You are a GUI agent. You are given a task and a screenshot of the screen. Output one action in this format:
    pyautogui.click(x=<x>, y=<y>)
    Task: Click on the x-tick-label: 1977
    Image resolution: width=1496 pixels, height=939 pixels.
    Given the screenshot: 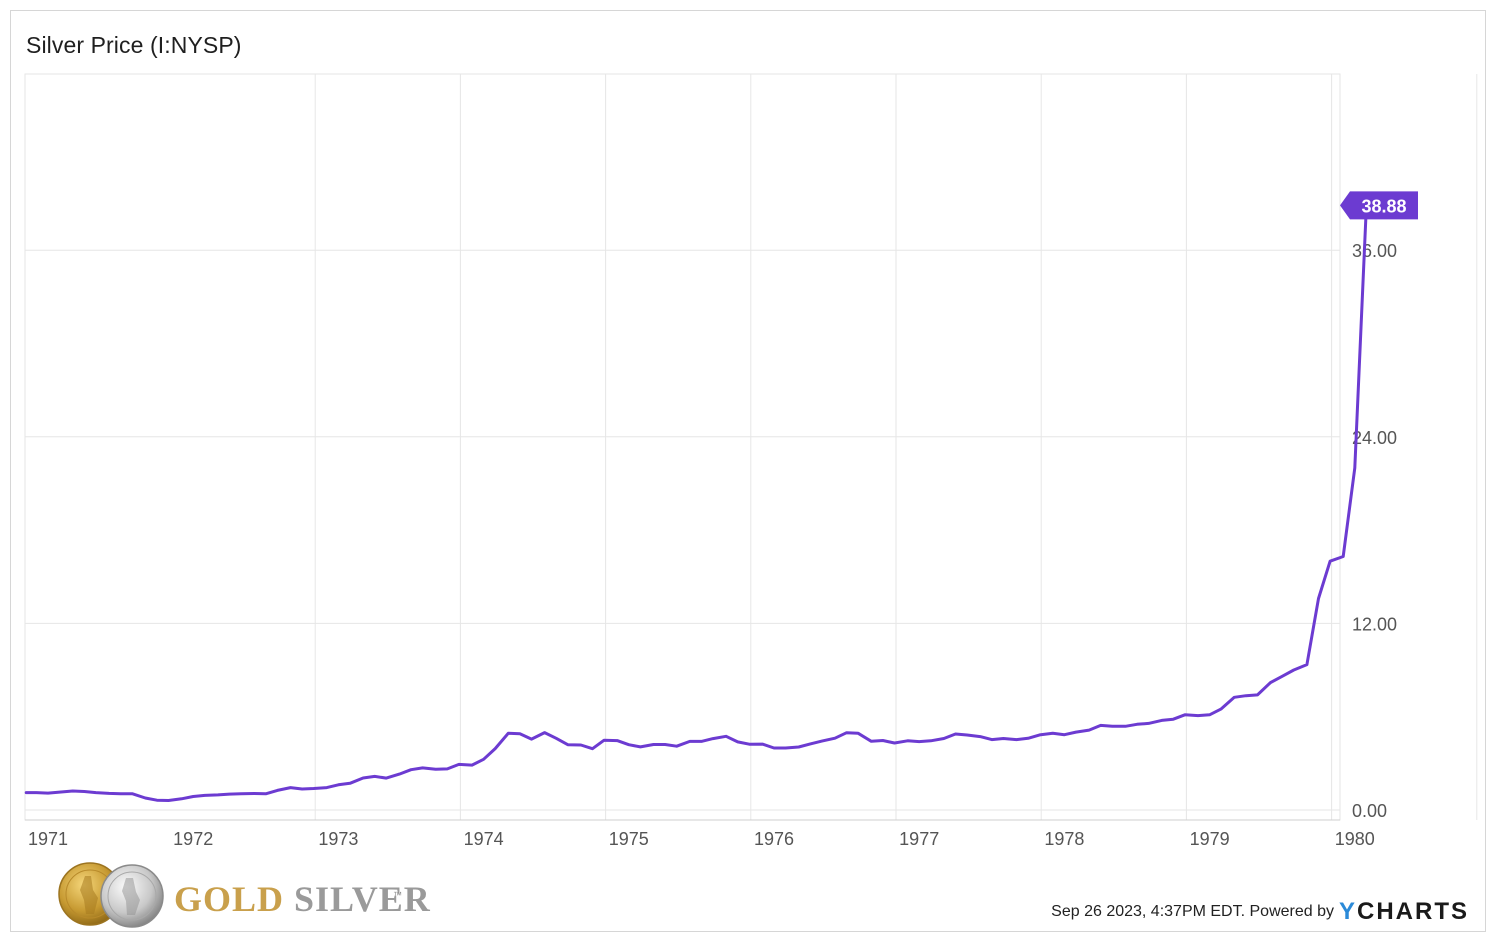 What is the action you would take?
    pyautogui.click(x=919, y=839)
    